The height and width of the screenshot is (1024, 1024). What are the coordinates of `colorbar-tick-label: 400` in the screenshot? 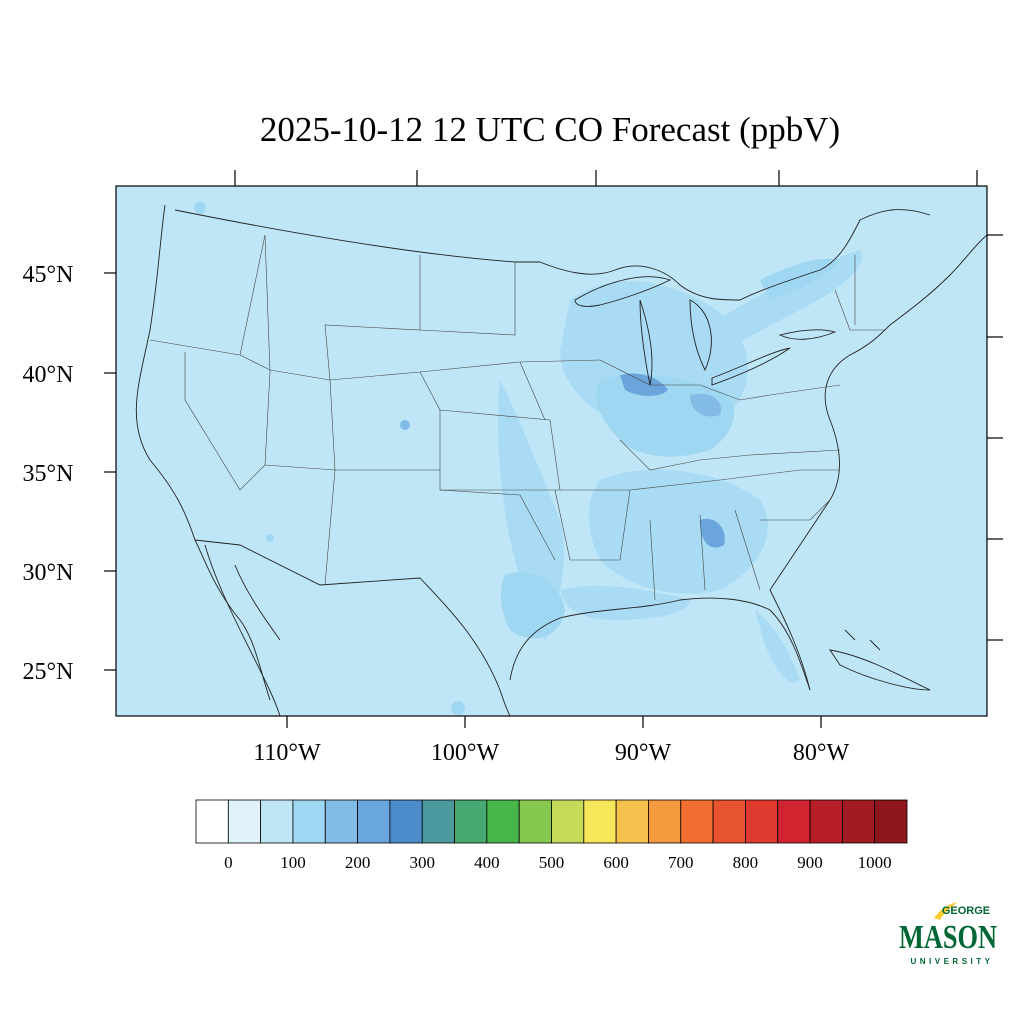 It's located at (487, 862).